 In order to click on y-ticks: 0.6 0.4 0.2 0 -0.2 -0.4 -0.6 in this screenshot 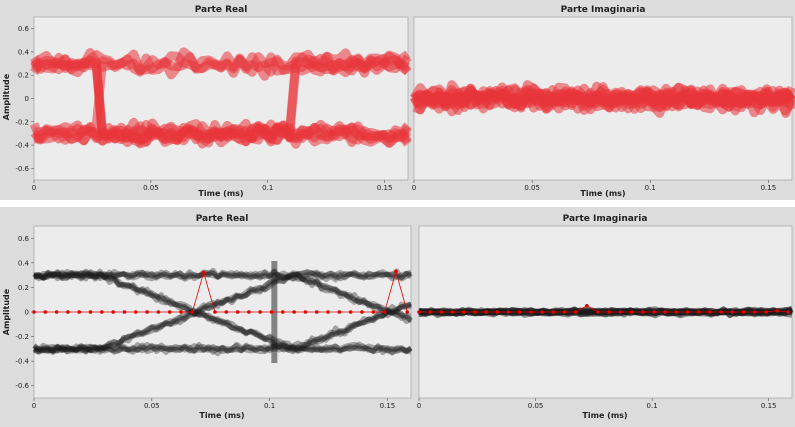, I will do `click(24, 99)`.